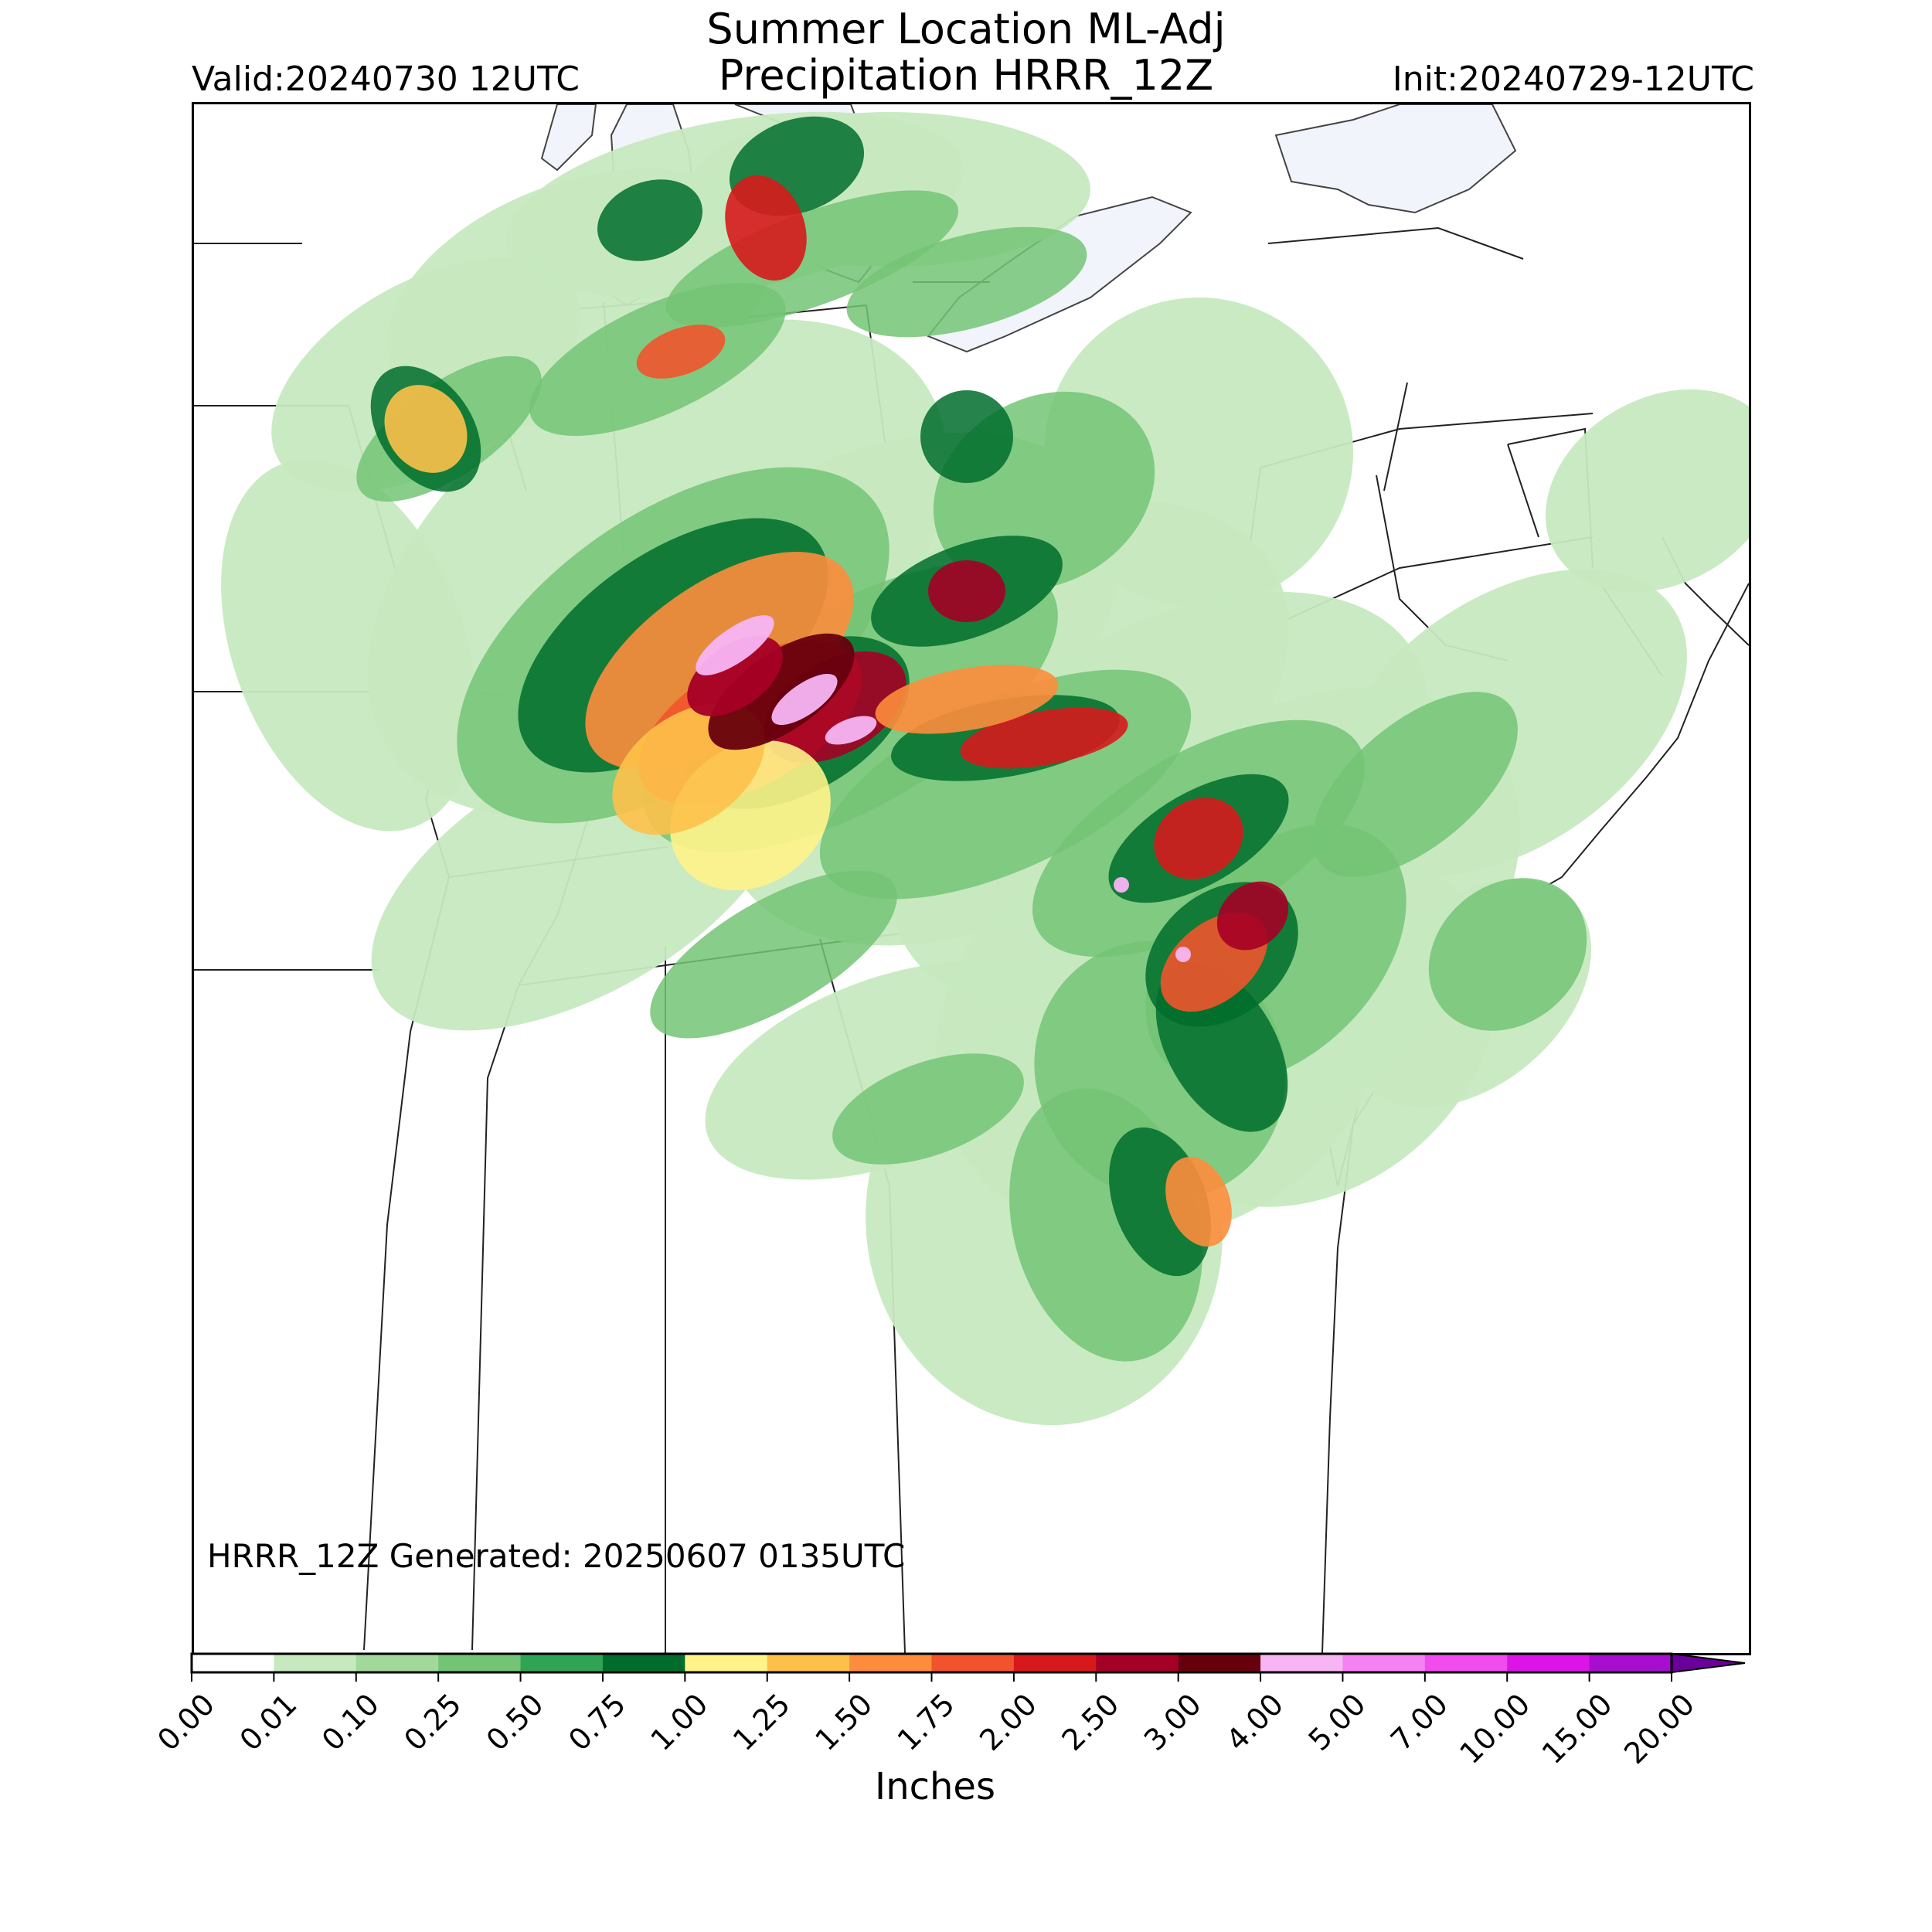 Image resolution: width=1932 pixels, height=1932 pixels. What do you see at coordinates (556, 1556) in the screenshot?
I see `generated-label: HRRR_12Z Generated: 20250607 0135UTC` at bounding box center [556, 1556].